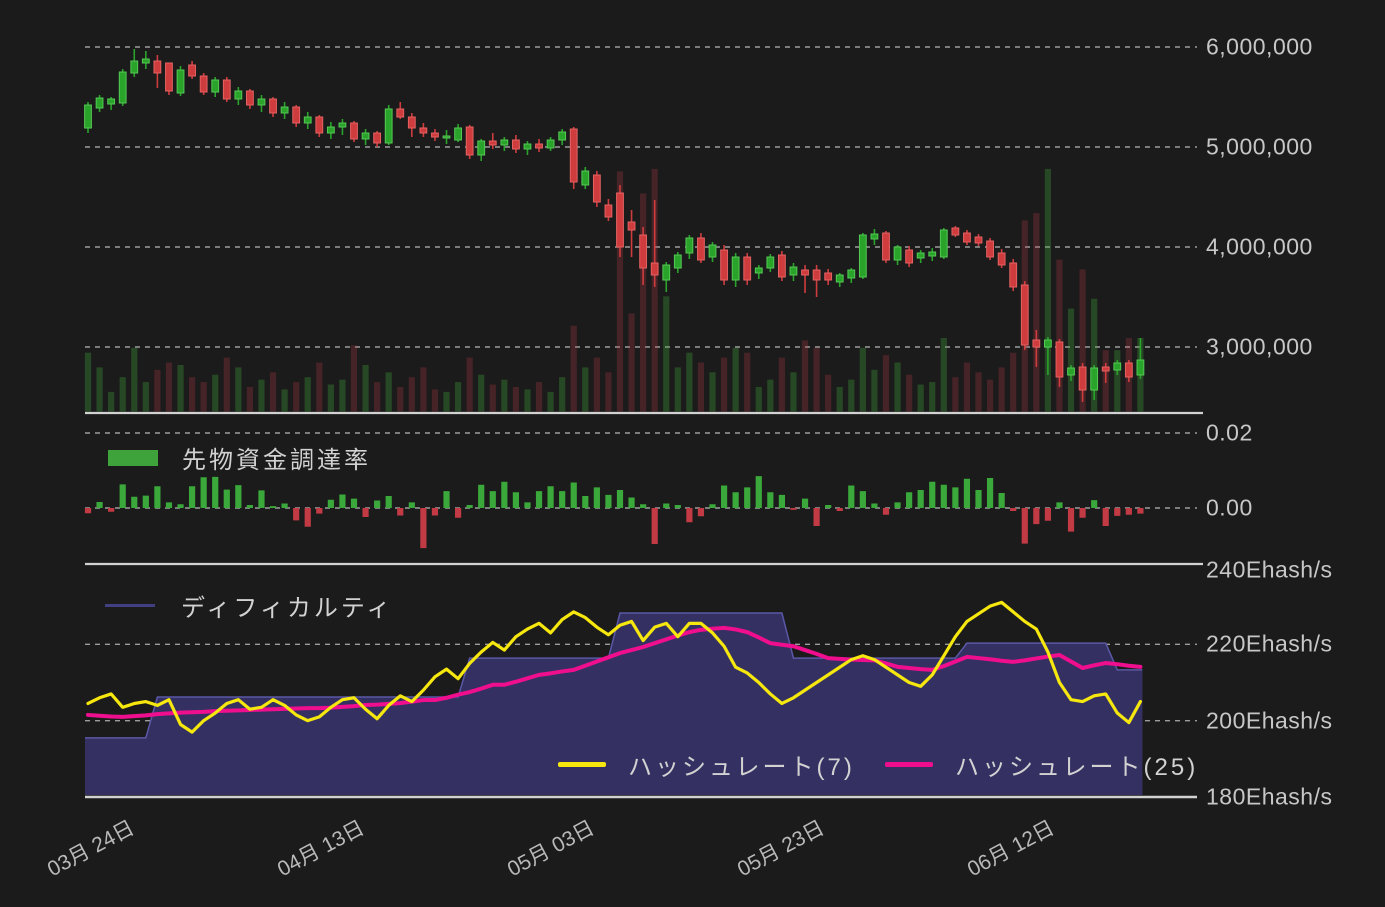 The width and height of the screenshot is (1385, 907). I want to click on legend-funding: 先物資金調達率, so click(239, 457).